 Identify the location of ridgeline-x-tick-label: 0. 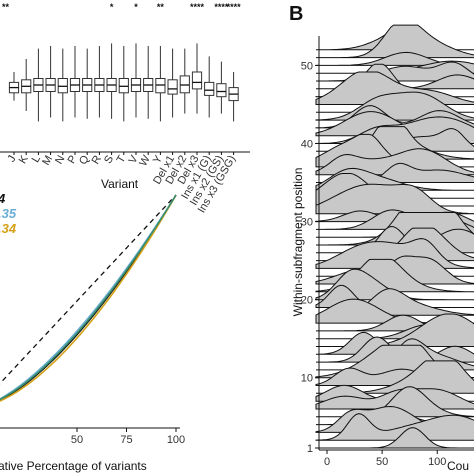
(327, 462).